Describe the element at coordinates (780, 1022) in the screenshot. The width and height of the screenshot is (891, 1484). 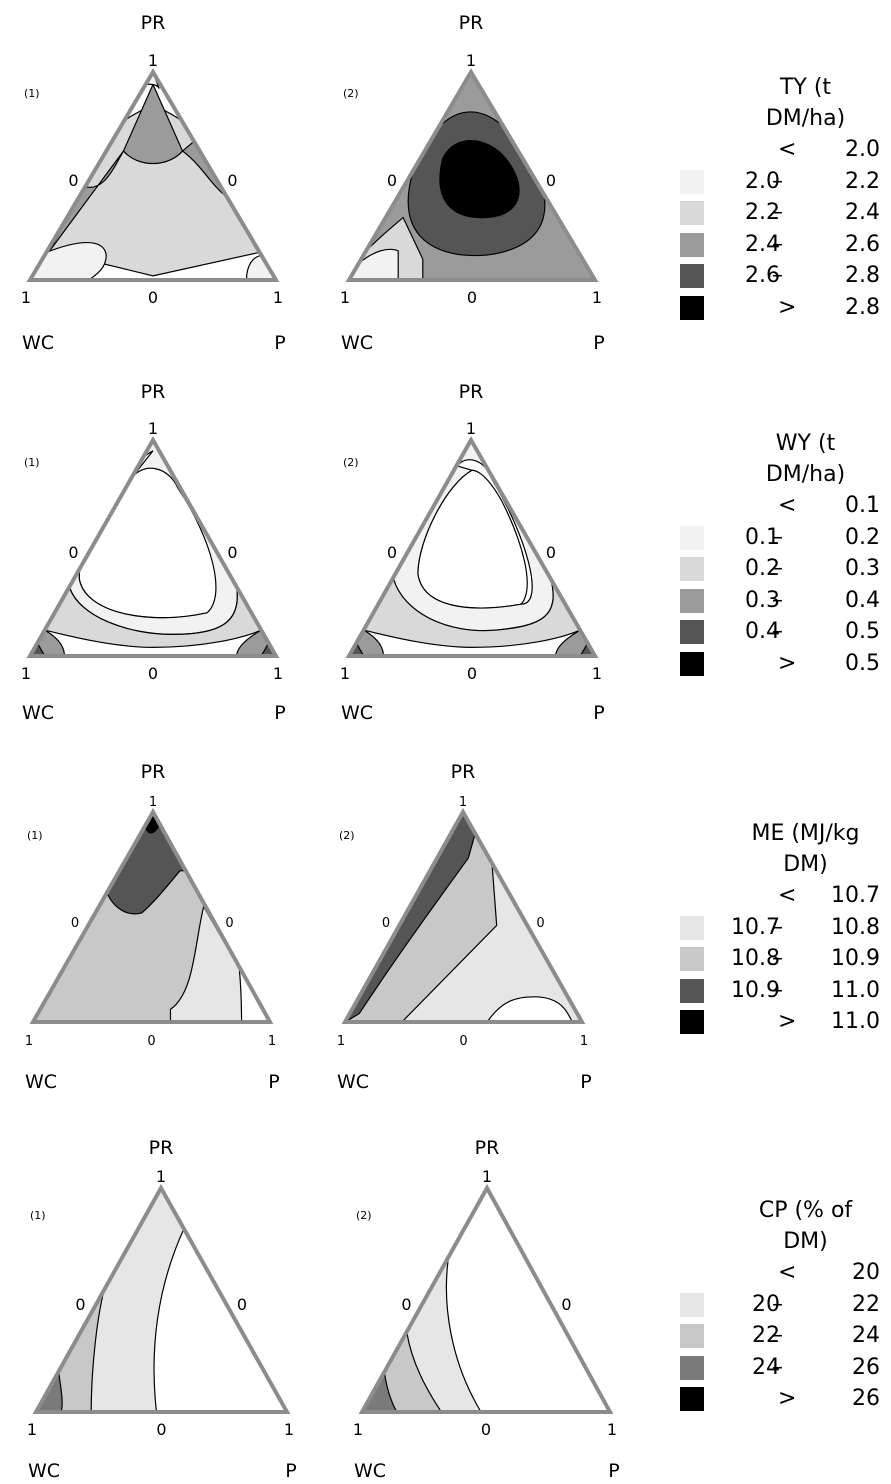
I see `legend-item: >11.0` at that location.